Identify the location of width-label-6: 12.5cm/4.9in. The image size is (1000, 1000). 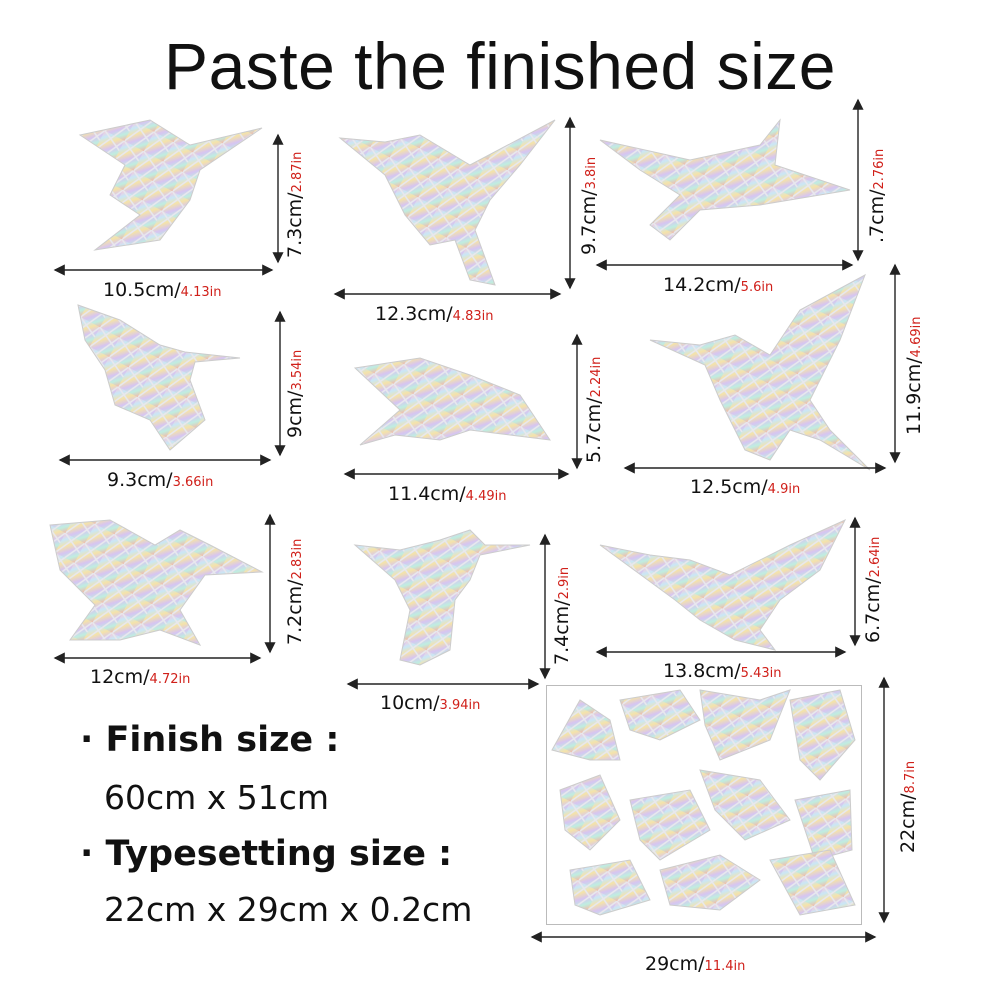
(745, 487).